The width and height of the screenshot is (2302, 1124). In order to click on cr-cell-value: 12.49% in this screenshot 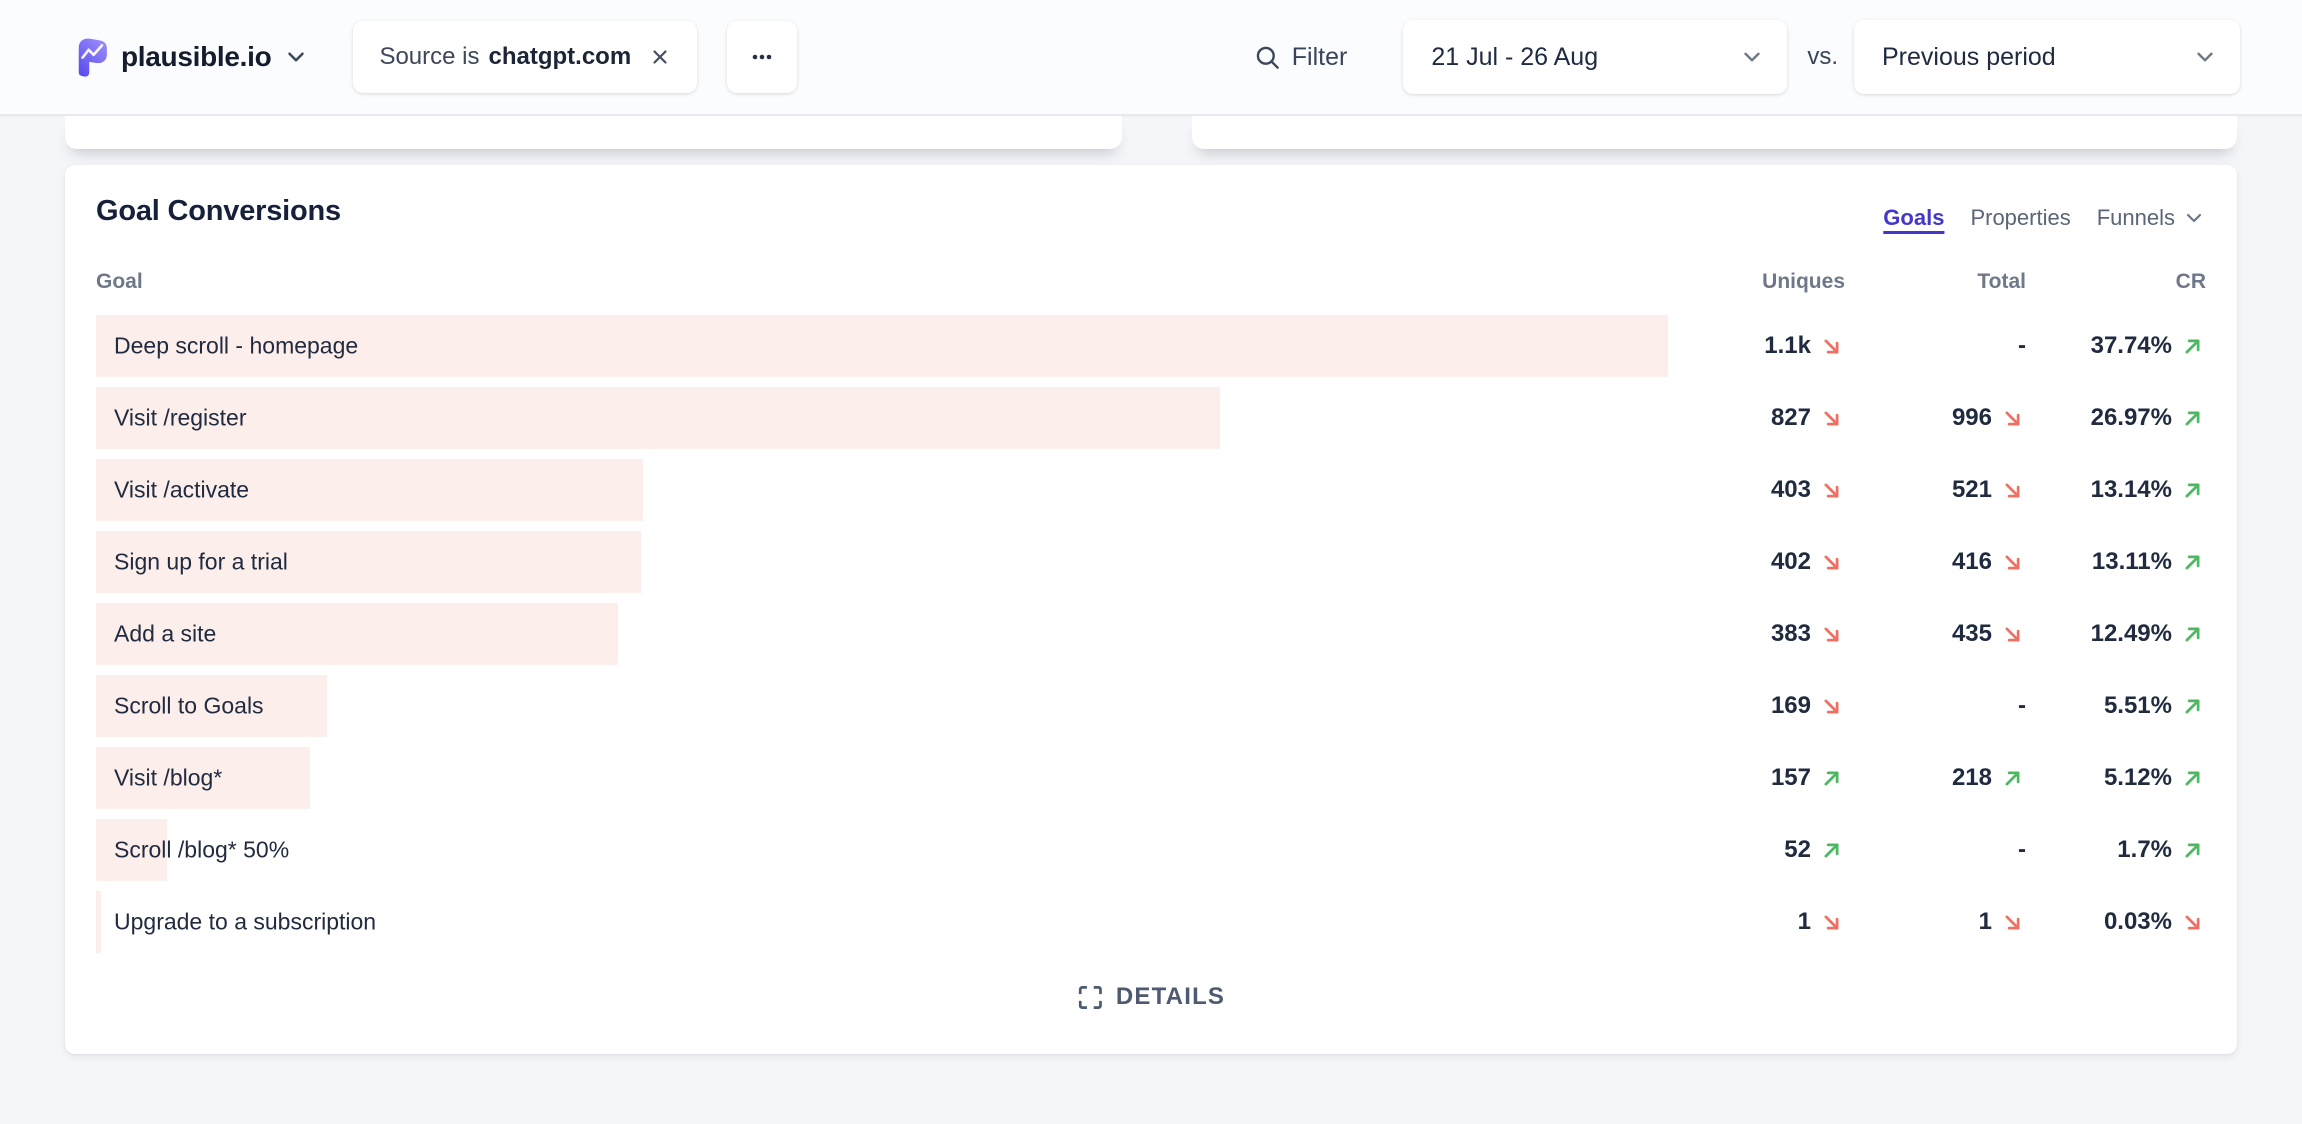, I will do `click(2131, 633)`.